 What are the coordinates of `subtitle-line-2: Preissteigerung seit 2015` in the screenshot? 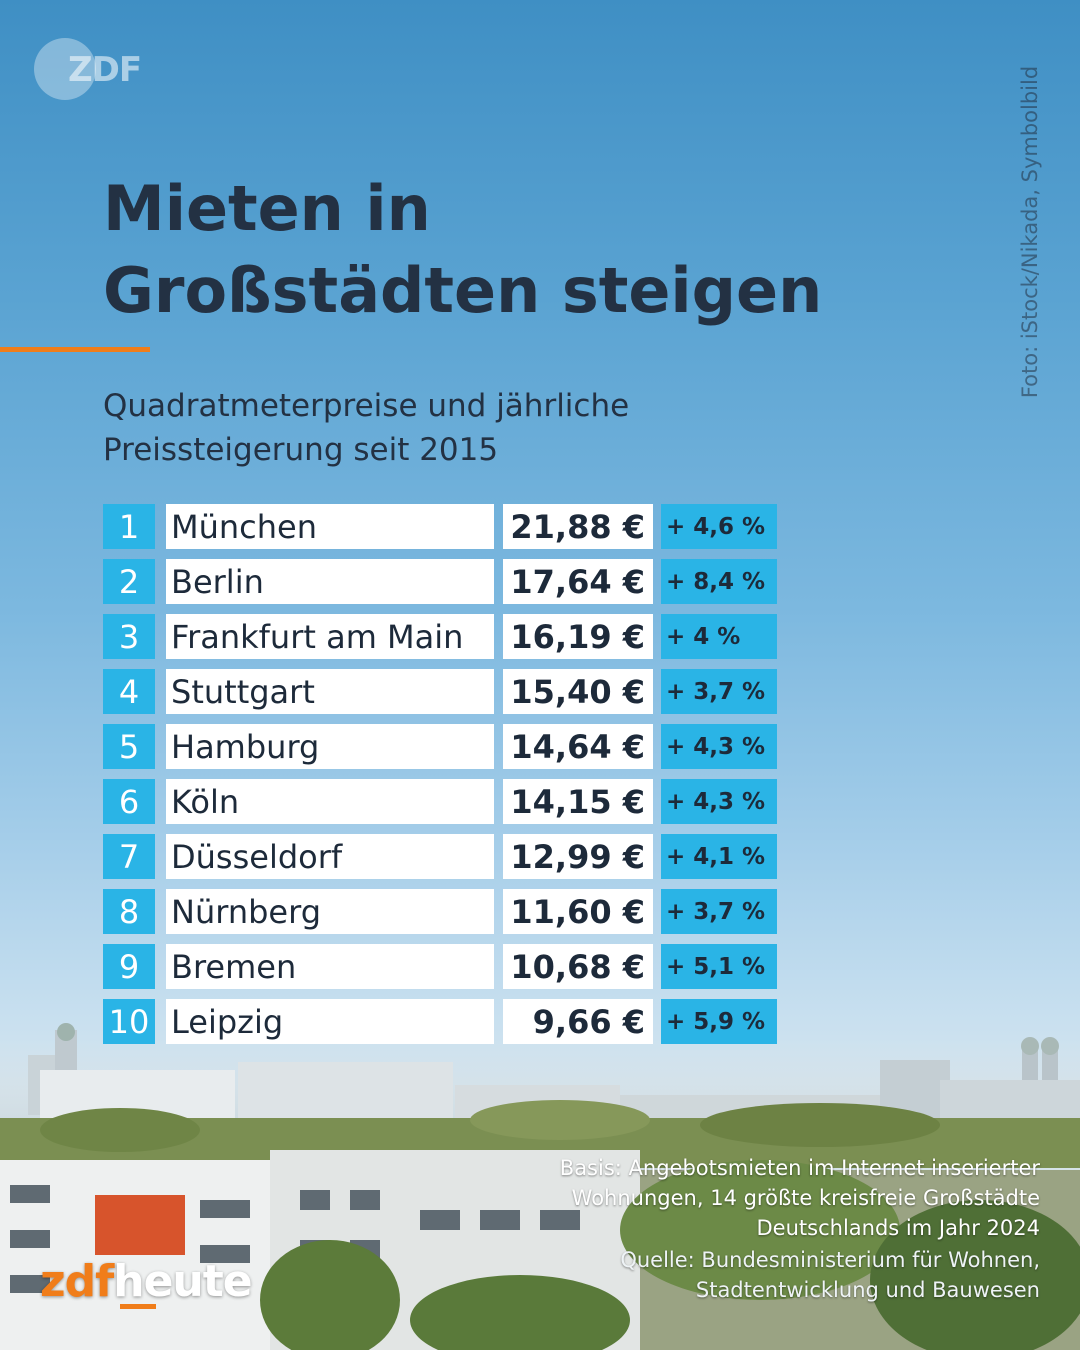 It's located at (301, 450).